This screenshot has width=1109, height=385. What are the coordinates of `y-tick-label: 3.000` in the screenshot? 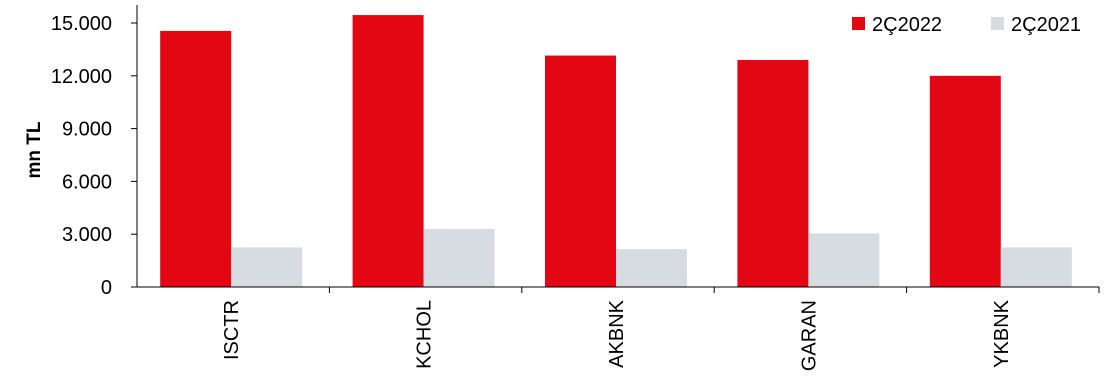 It's located at (87, 235).